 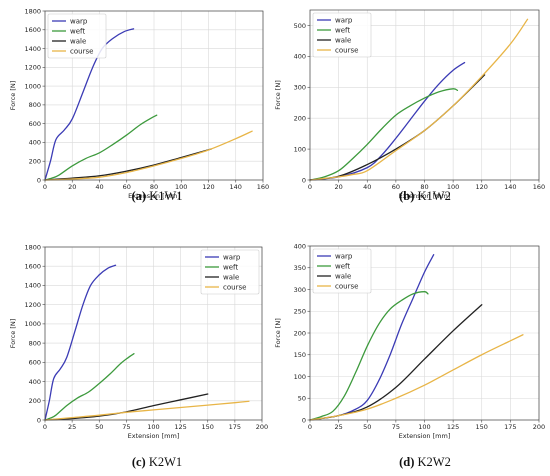 What do you see at coordinates (262, 427) in the screenshot?
I see `x-tick-label: 200` at bounding box center [262, 427].